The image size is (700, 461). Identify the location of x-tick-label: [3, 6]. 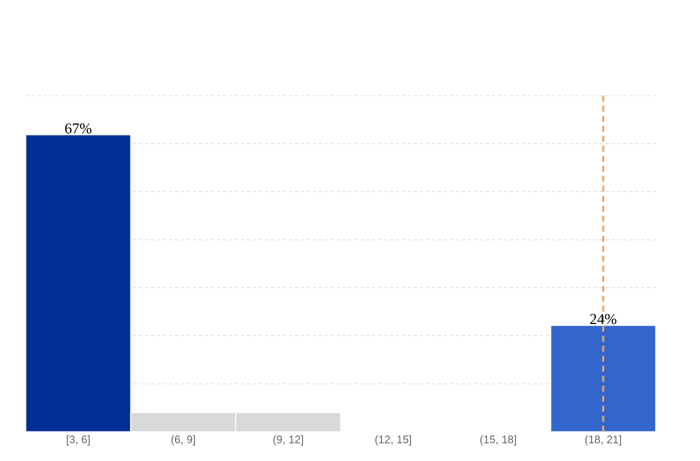
(78, 440).